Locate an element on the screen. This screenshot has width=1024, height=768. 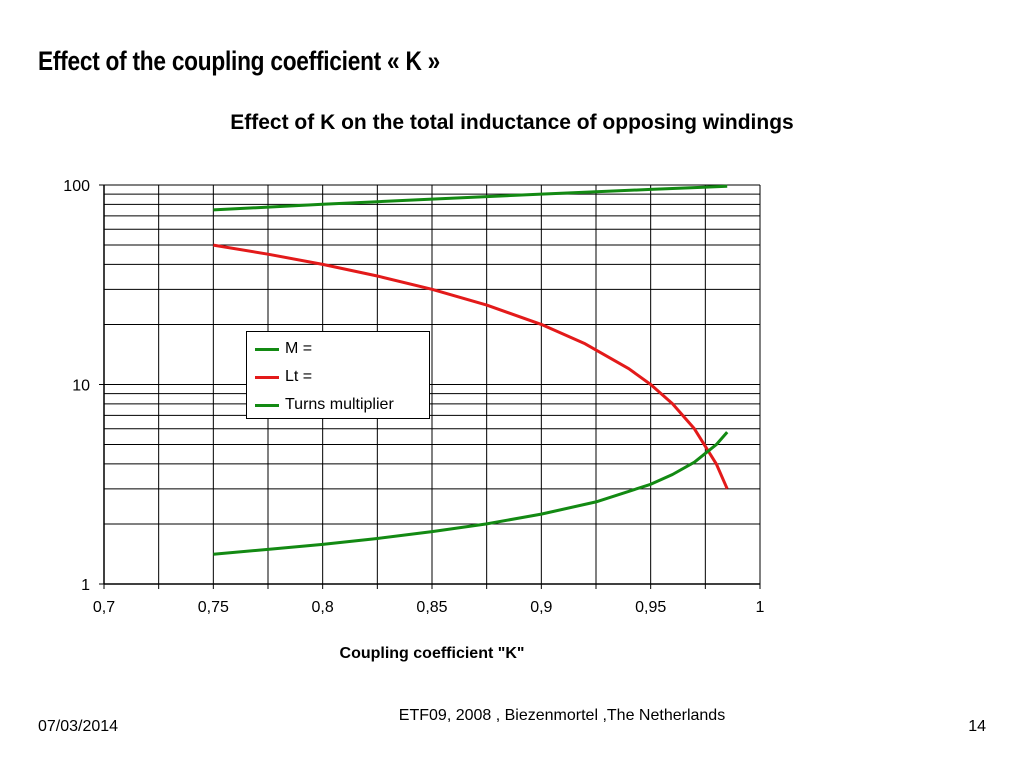
page-number: 14 is located at coordinates (977, 726).